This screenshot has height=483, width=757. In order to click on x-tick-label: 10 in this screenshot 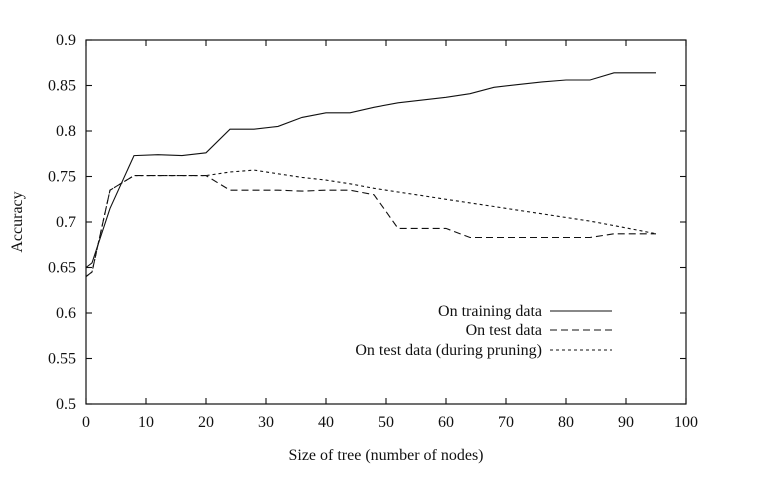, I will do `click(146, 422)`.